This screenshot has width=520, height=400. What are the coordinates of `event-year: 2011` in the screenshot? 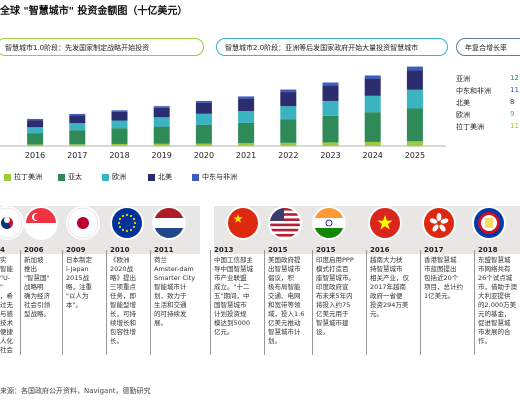 It's located at (164, 250).